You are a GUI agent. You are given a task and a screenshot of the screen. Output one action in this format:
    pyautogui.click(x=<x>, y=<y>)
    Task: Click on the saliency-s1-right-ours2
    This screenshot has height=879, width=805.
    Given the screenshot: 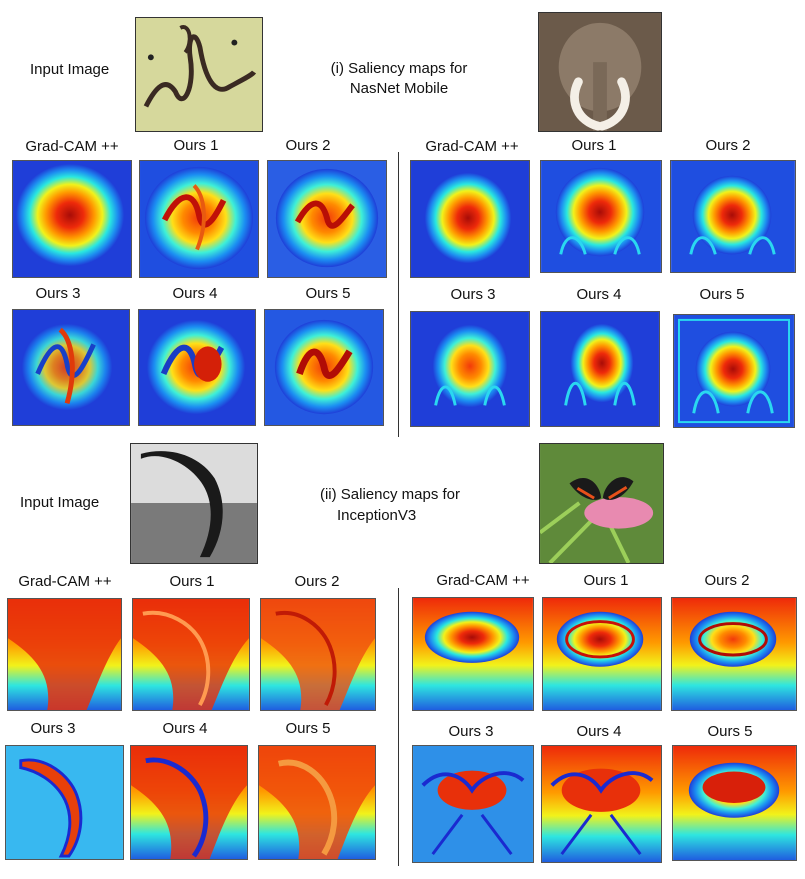 What is the action you would take?
    pyautogui.click(x=733, y=216)
    